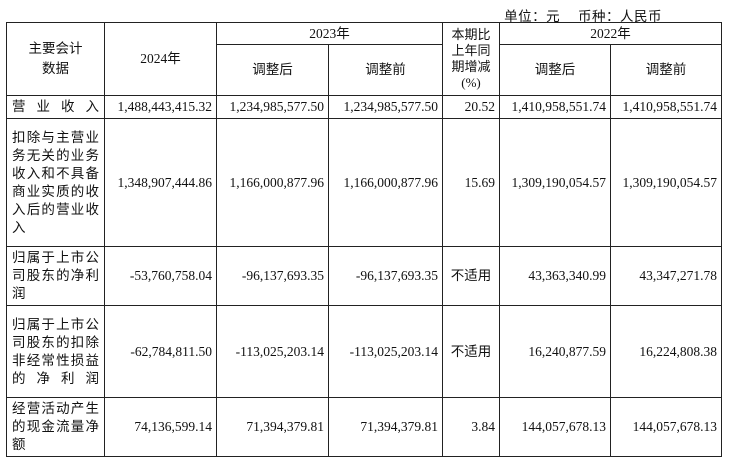 This screenshot has height=457, width=732. Describe the element at coordinates (666, 427) in the screenshot. I see `cell-2022-before: 144,057,678.13` at that location.